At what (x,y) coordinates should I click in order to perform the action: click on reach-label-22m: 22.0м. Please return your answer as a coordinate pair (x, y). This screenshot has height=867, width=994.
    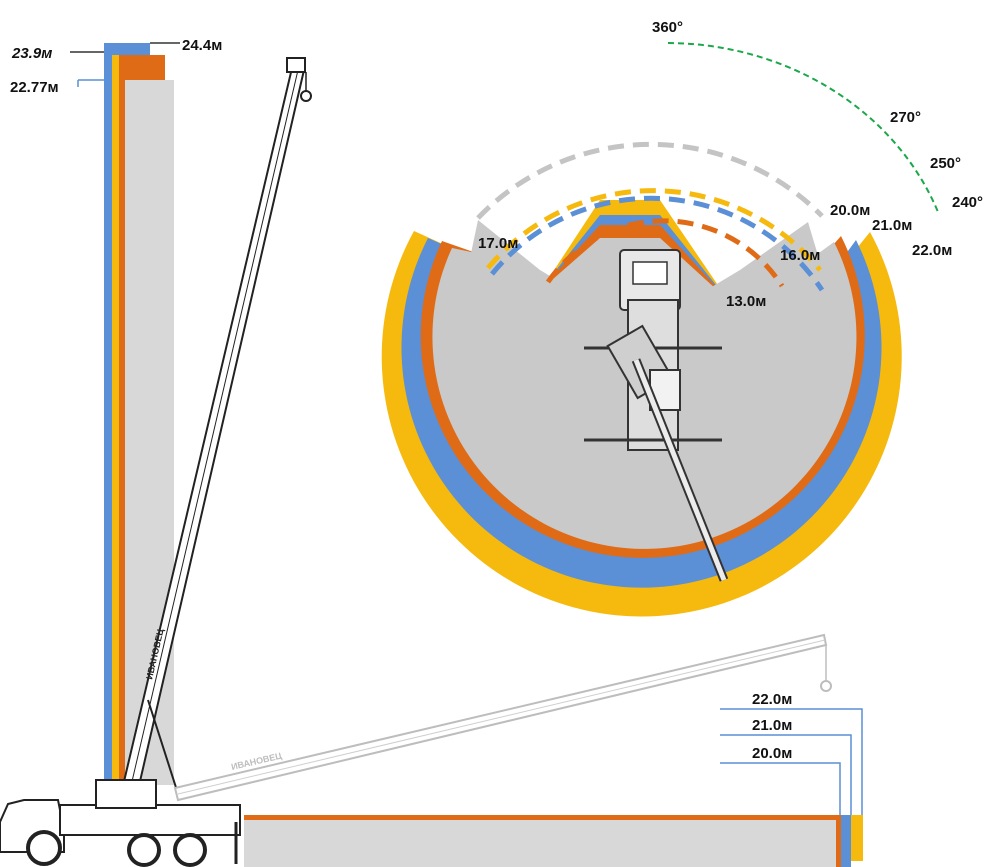
    Looking at the image, I should click on (772, 699).